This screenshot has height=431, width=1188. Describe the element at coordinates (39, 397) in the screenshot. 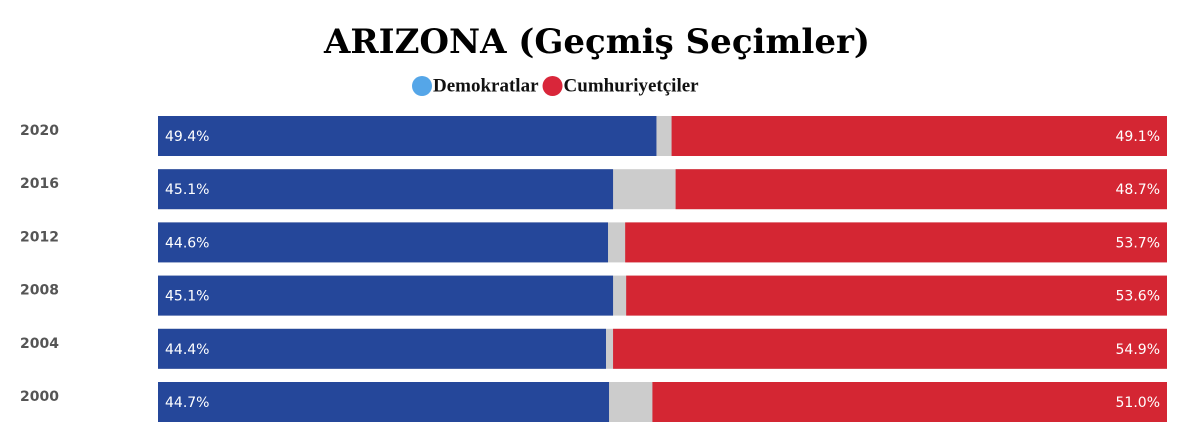

I see `y-tick-label: 2000` at that location.